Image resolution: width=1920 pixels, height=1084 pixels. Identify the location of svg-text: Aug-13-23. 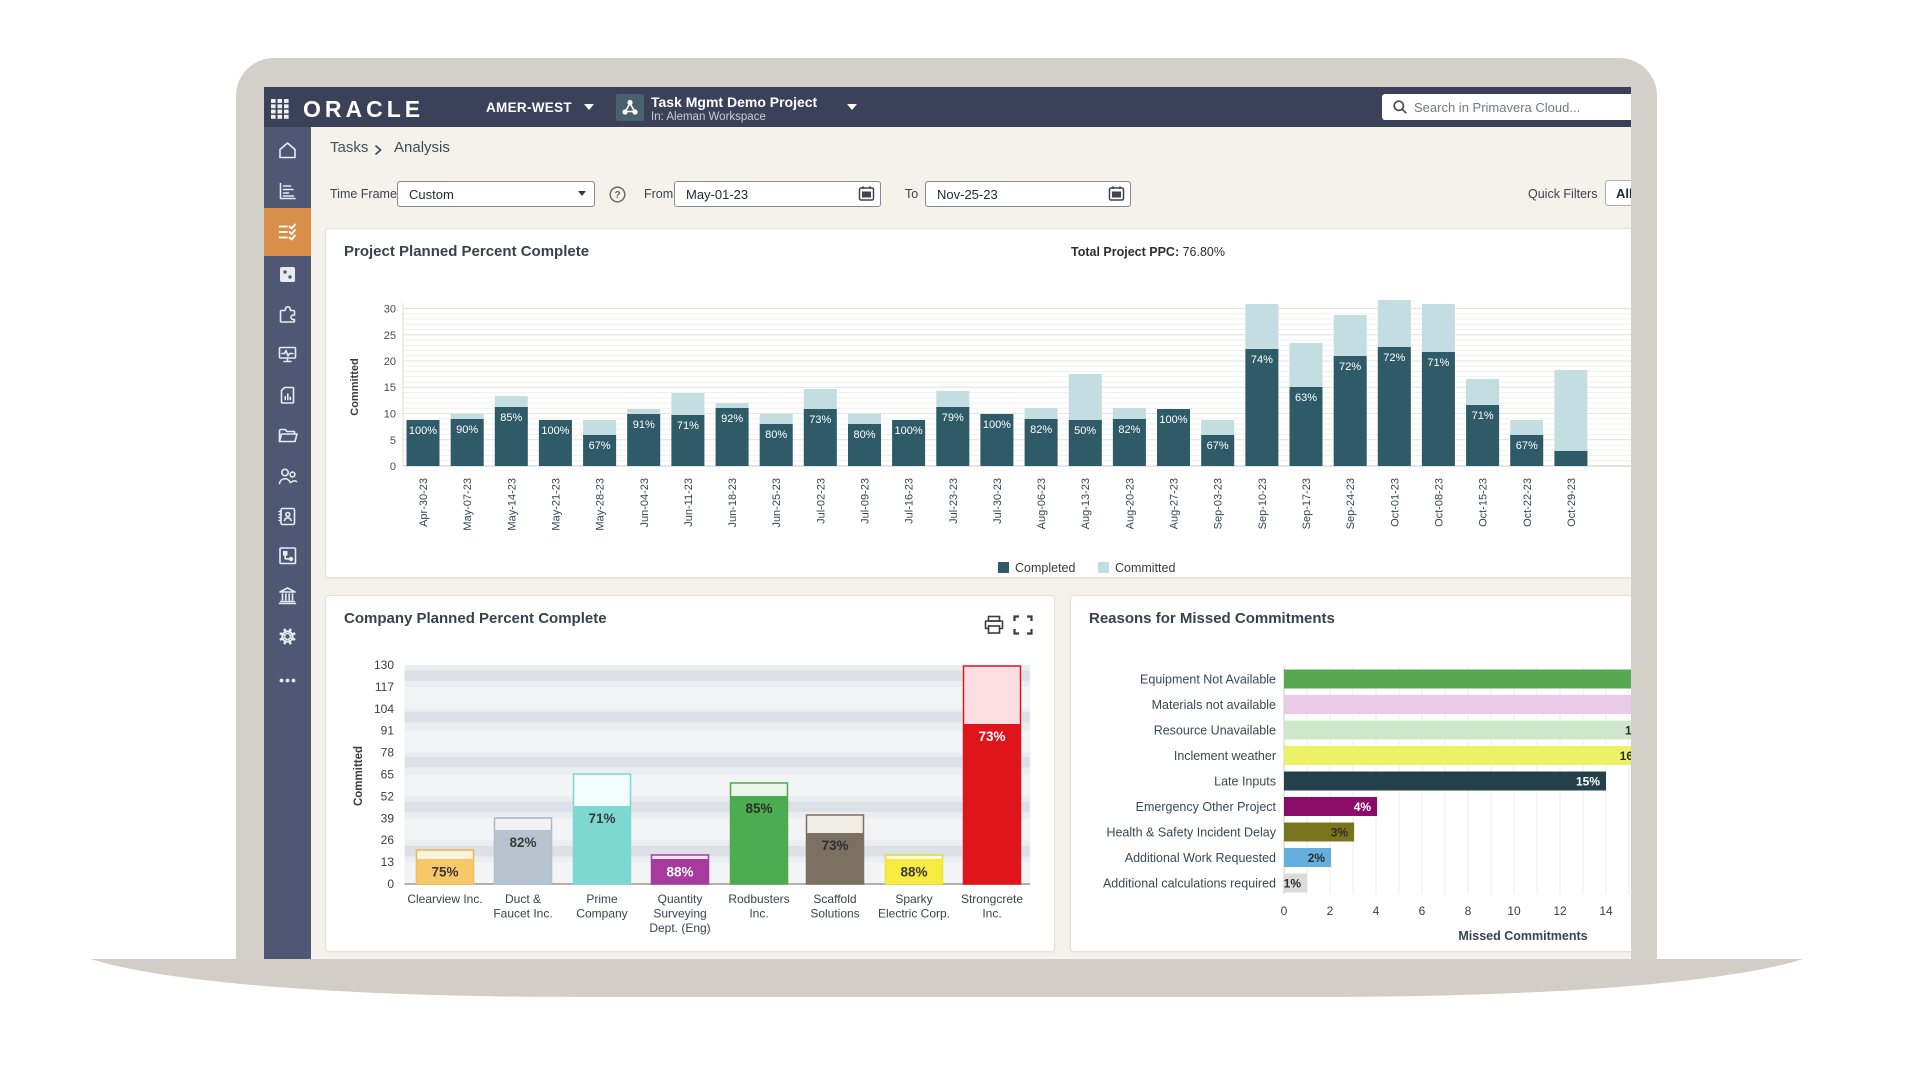
(1086, 503).